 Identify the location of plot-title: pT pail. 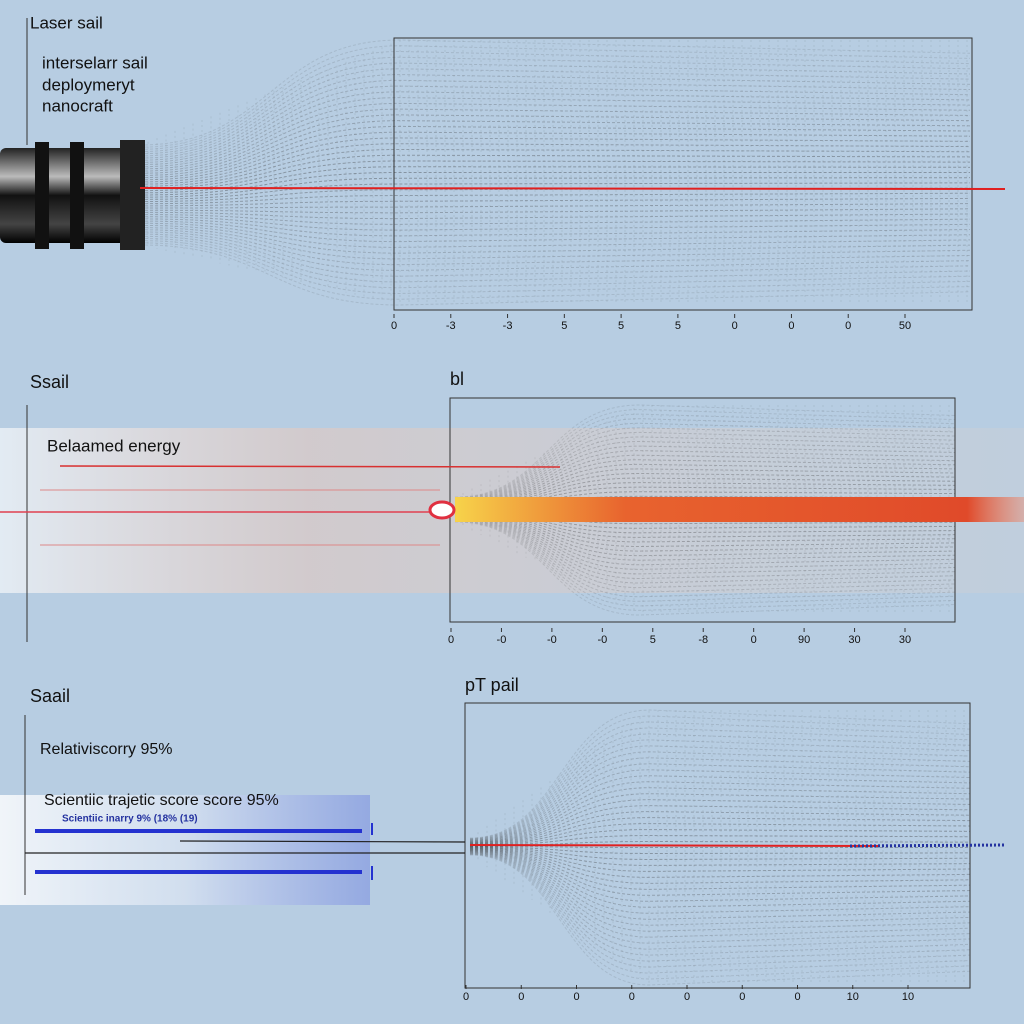
(492, 685).